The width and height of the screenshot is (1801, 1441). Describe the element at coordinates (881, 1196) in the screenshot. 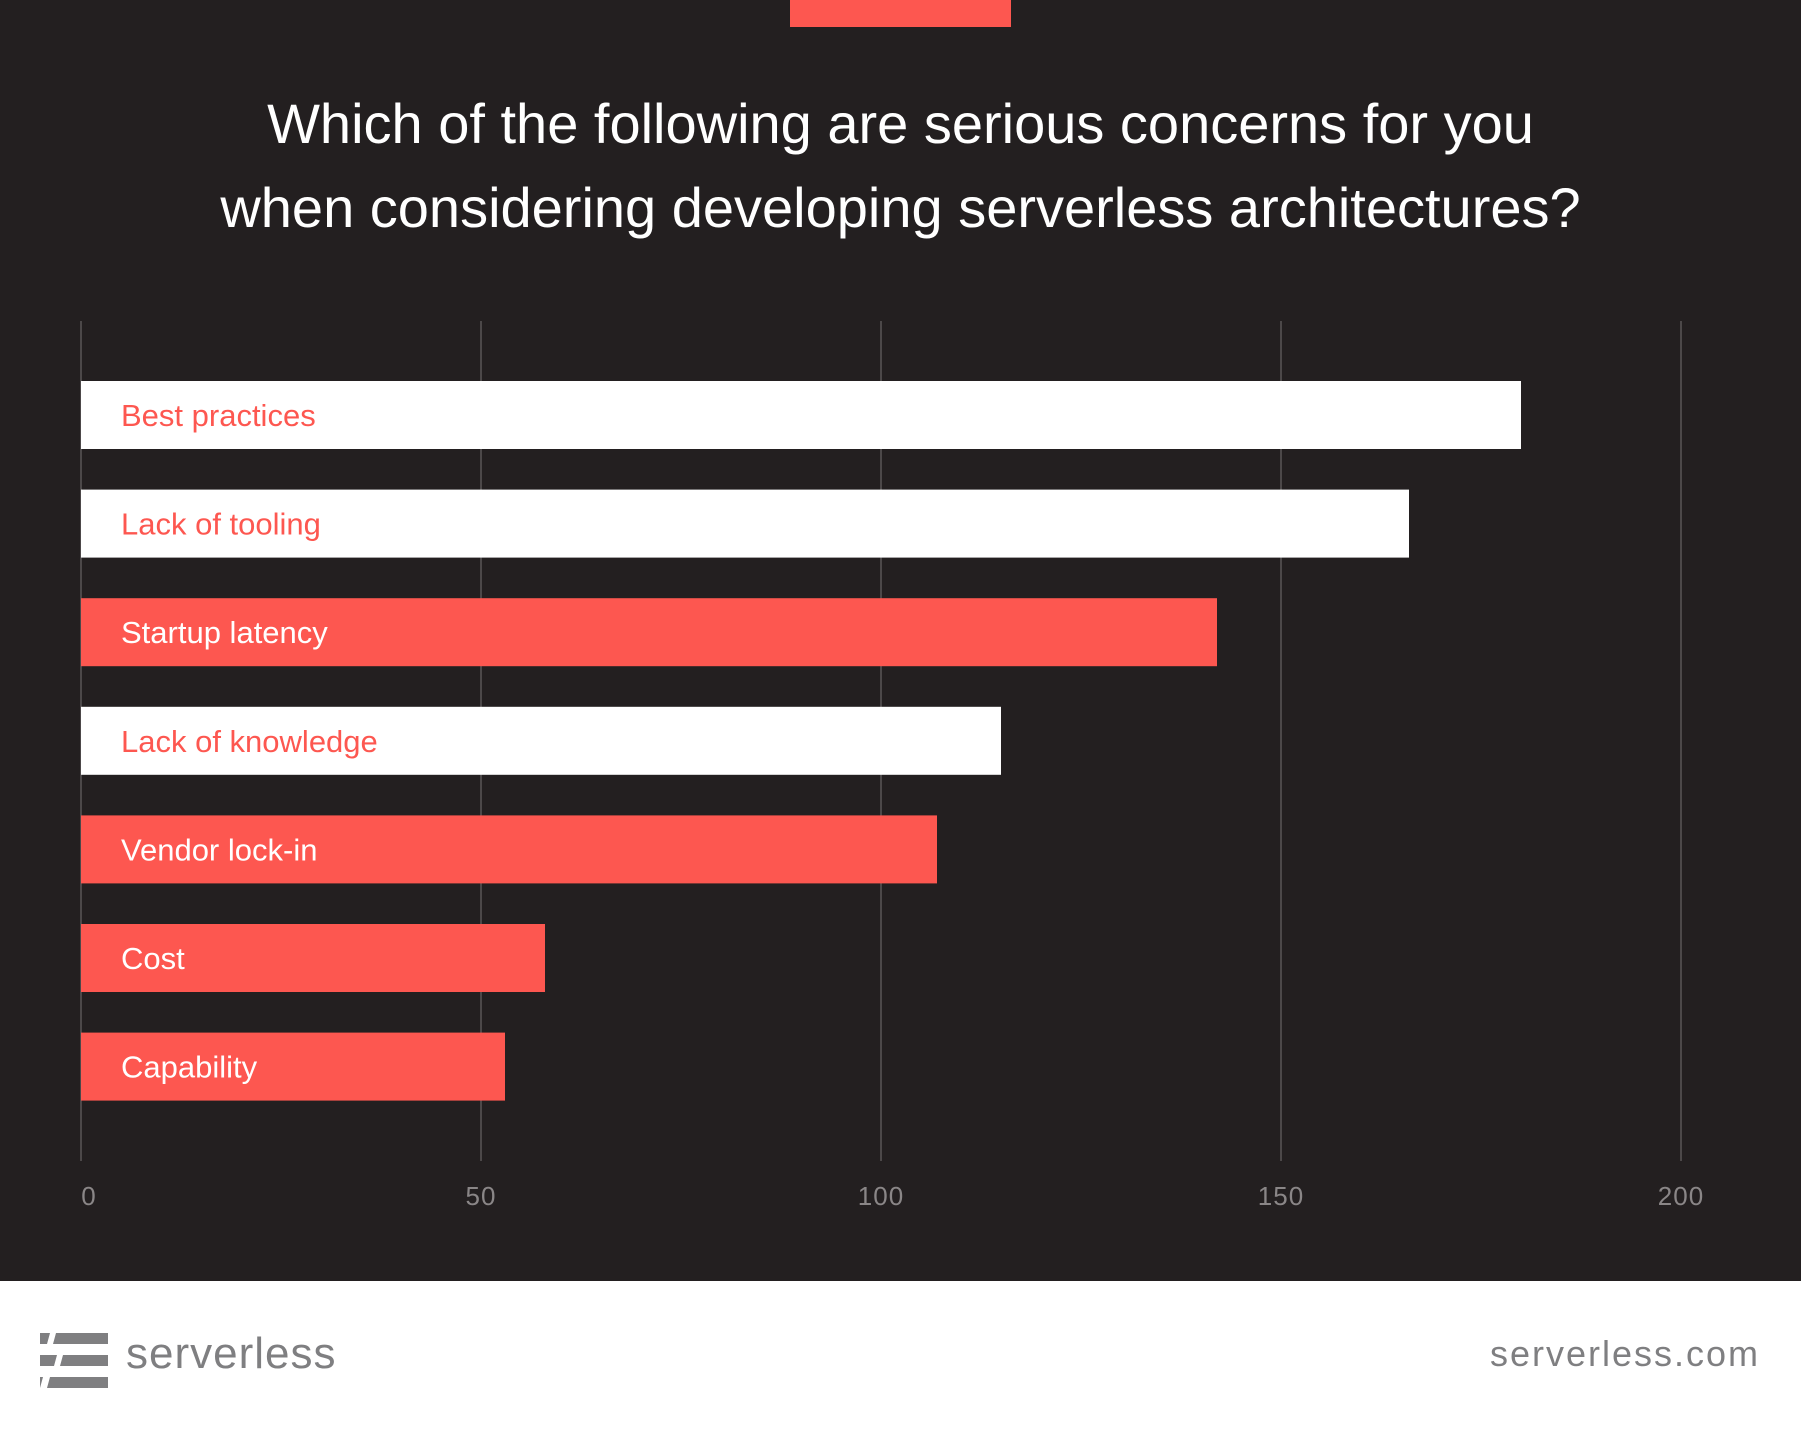

I see `x-tick-label-100: 100` at that location.